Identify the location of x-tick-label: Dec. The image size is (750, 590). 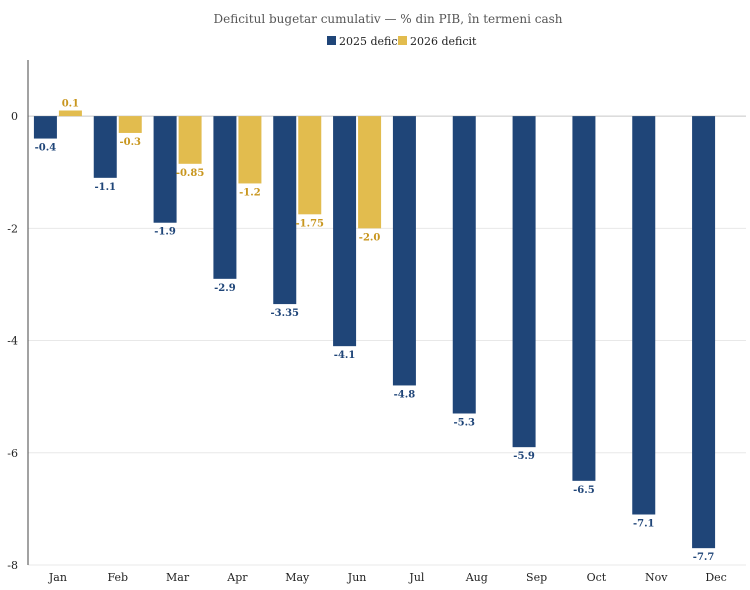
(716, 577).